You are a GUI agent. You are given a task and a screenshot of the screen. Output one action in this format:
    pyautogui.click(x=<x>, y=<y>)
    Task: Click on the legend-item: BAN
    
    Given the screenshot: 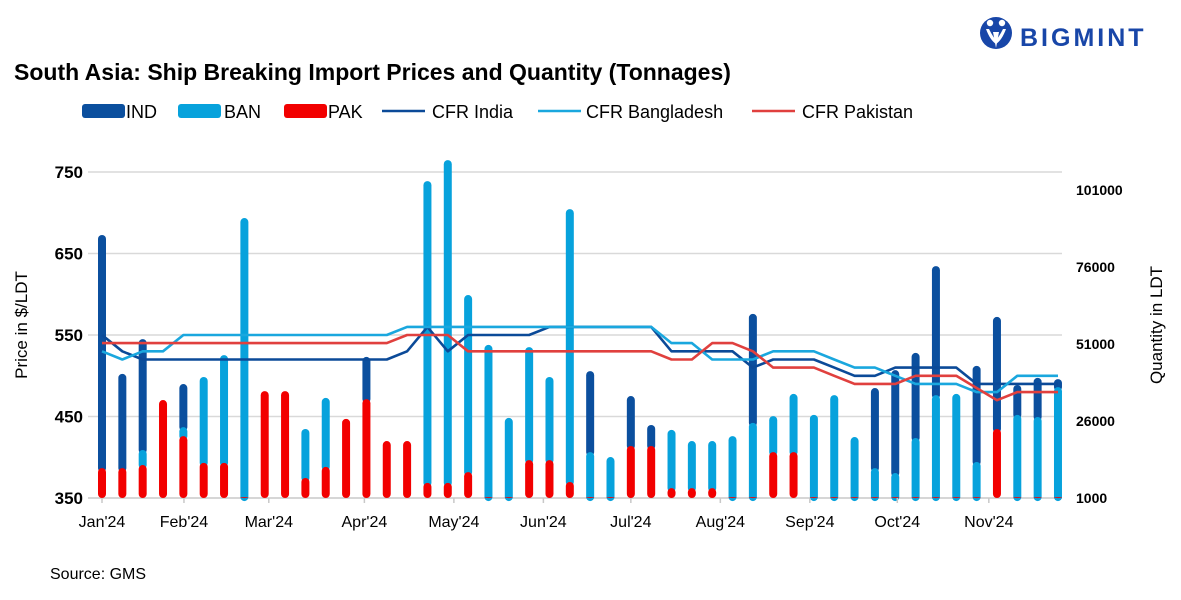 What is the action you would take?
    pyautogui.click(x=219, y=112)
    